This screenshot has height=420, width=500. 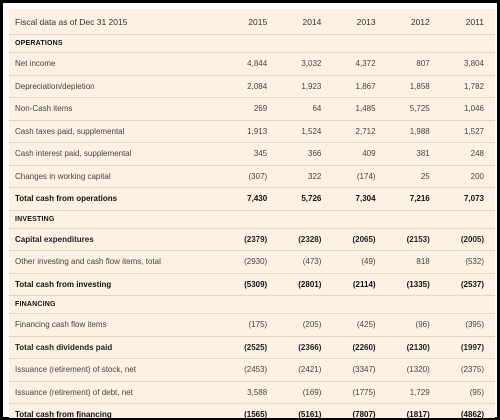 What do you see at coordinates (359, 392) in the screenshot?
I see `row-value: (1775)` at bounding box center [359, 392].